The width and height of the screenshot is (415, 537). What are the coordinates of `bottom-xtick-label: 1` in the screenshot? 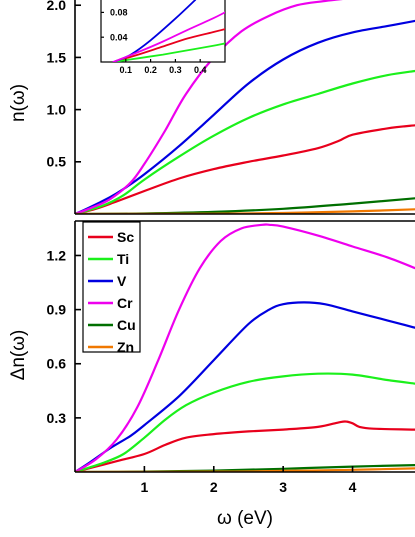 It's located at (144, 487).